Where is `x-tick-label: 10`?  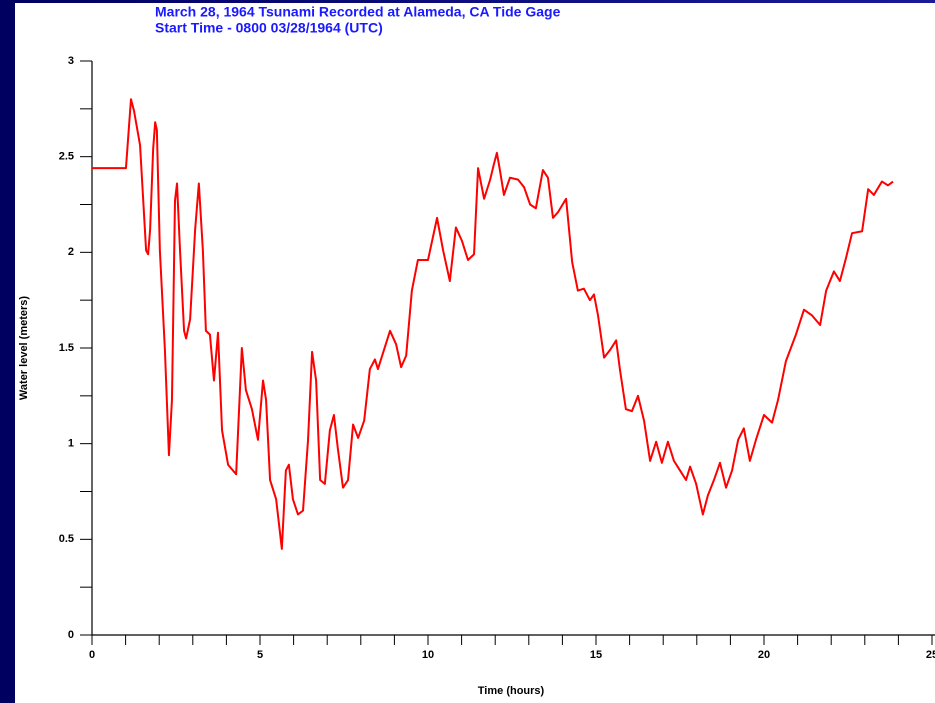
x-tick-label: 10 is located at coordinates (428, 655).